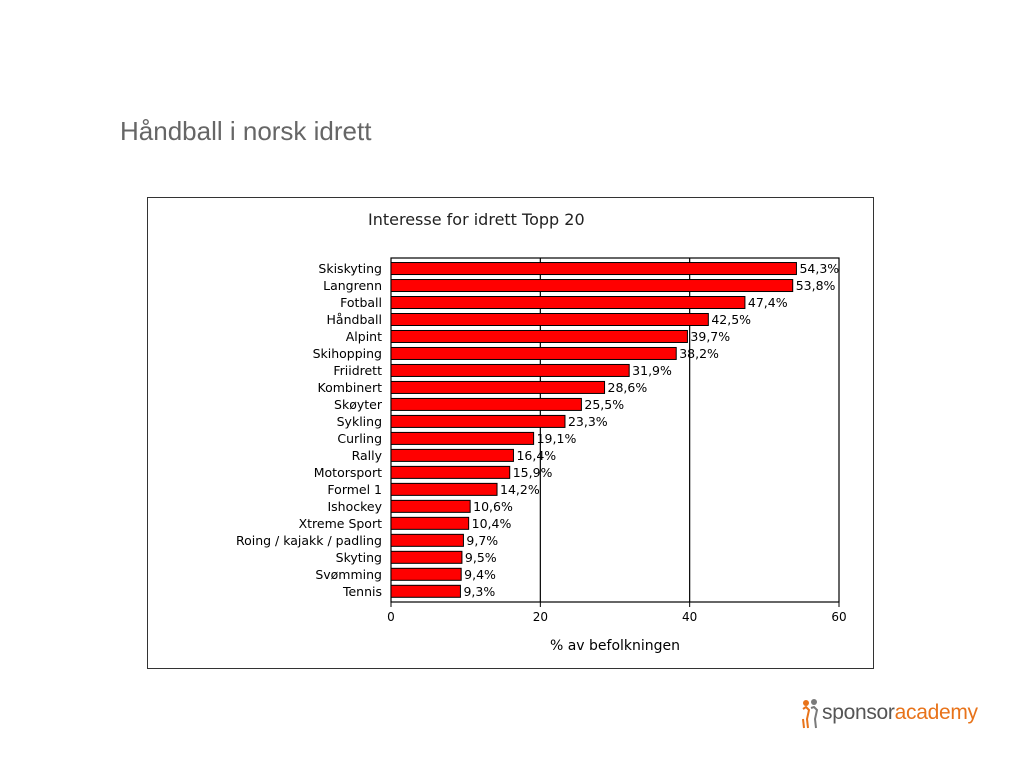 This screenshot has height=768, width=1024. I want to click on logo-wordmark: sponsoracademy, so click(900, 713).